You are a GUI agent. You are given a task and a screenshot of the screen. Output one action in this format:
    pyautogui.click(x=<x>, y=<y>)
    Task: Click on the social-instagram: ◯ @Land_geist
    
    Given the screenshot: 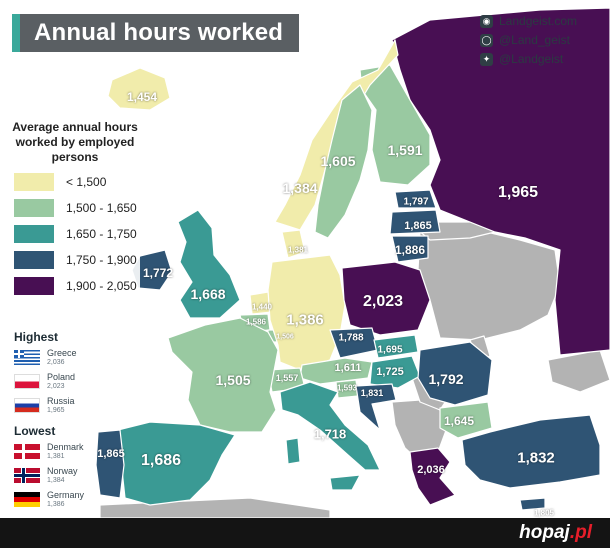 What is the action you would take?
    pyautogui.click(x=528, y=40)
    